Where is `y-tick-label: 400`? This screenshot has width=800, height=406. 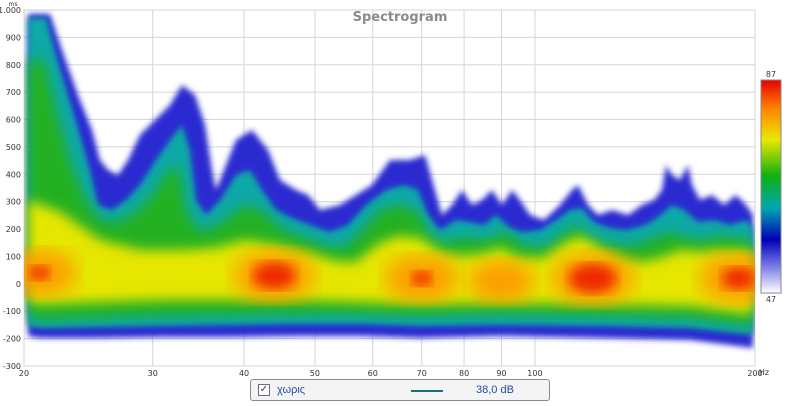 y-tick-label: 400 is located at coordinates (13, 174).